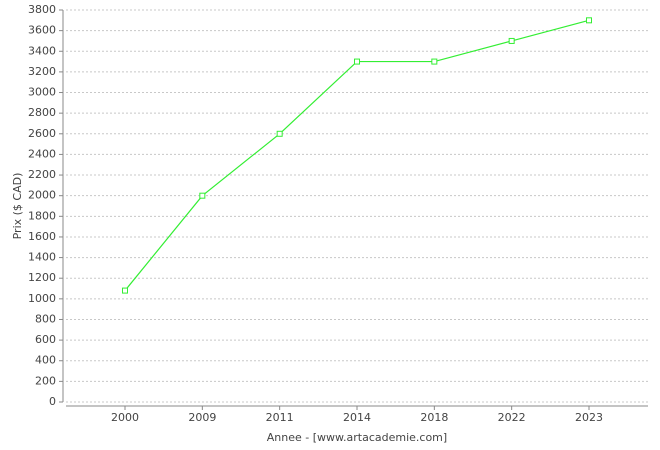 This screenshot has width=660, height=450. I want to click on y-tick-label: 1200, so click(42, 277).